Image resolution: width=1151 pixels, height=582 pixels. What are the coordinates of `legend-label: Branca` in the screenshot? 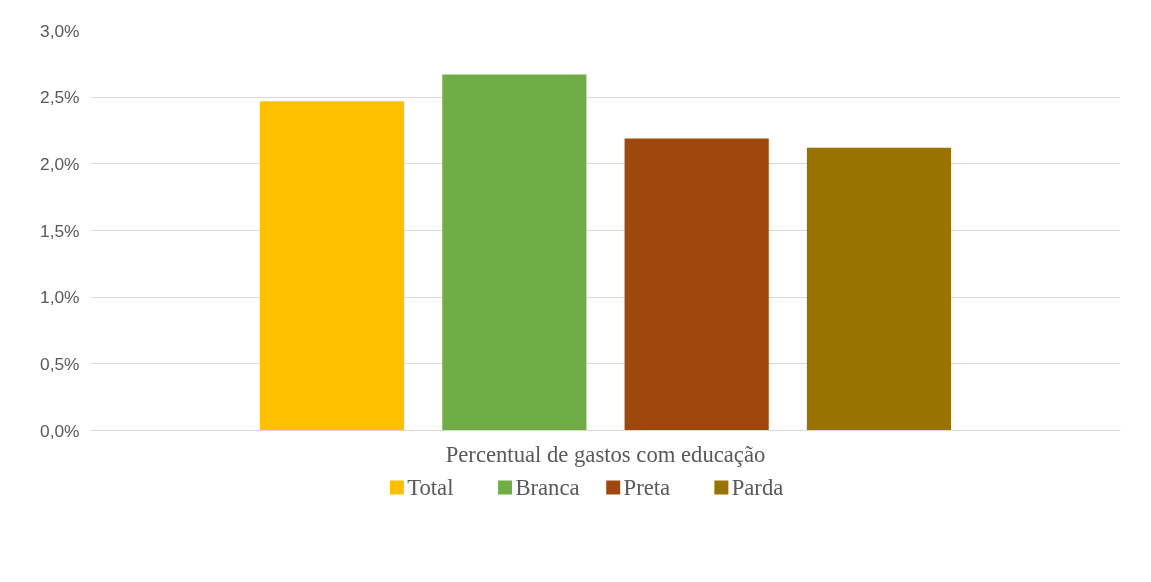 It's located at (547, 487).